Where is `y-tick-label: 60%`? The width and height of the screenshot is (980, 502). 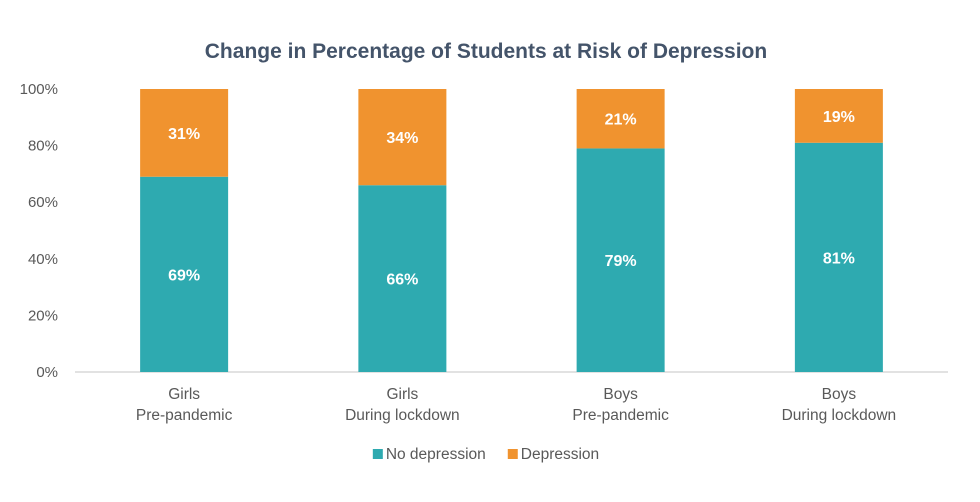 y-tick-label: 60% is located at coordinates (43, 202).